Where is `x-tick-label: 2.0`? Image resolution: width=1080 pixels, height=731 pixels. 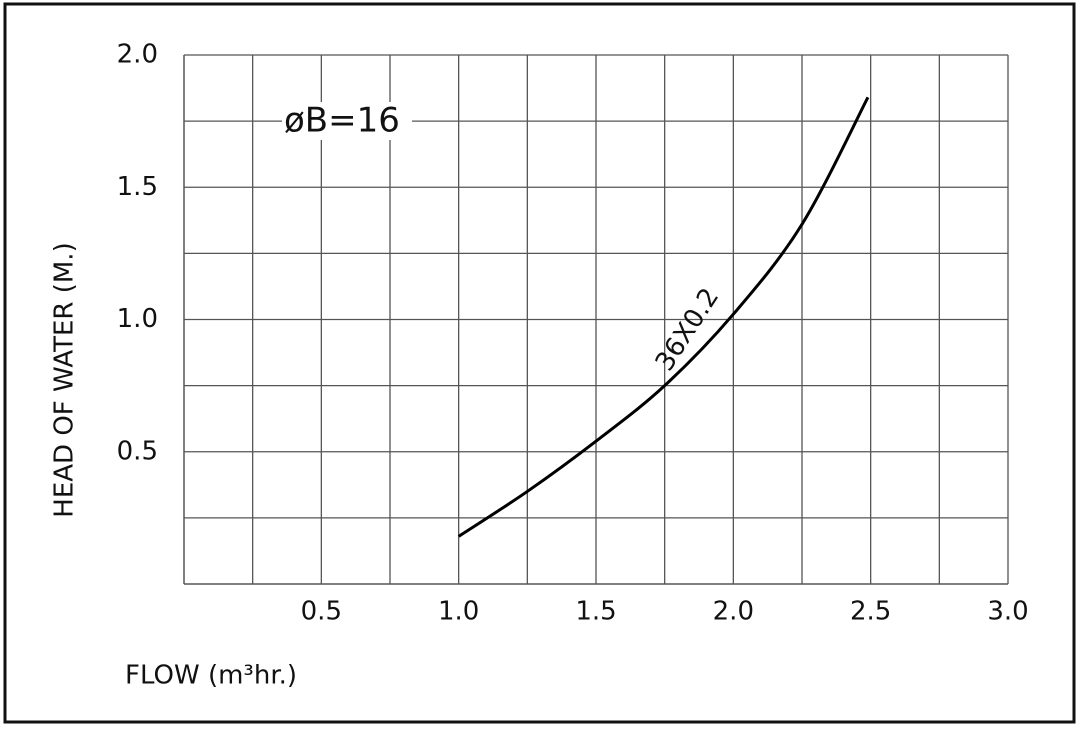 x-tick-label: 2.0 is located at coordinates (733, 612).